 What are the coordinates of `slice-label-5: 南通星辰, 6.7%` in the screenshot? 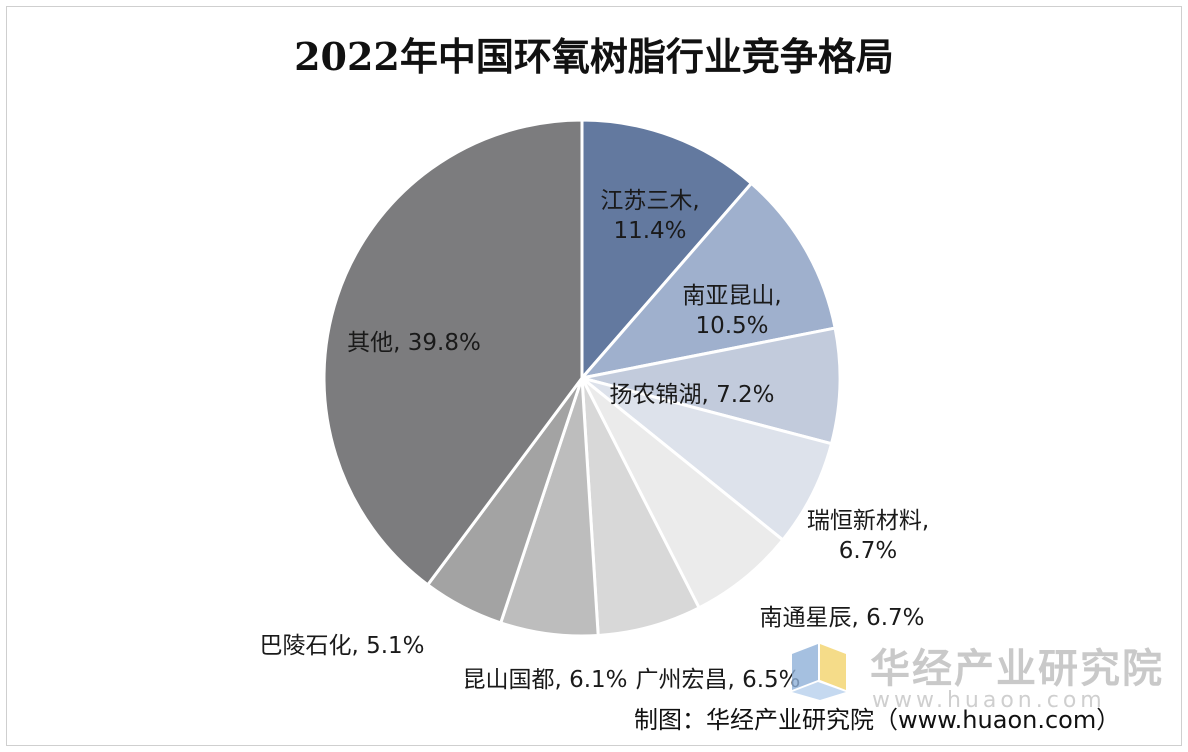 It's located at (841, 618).